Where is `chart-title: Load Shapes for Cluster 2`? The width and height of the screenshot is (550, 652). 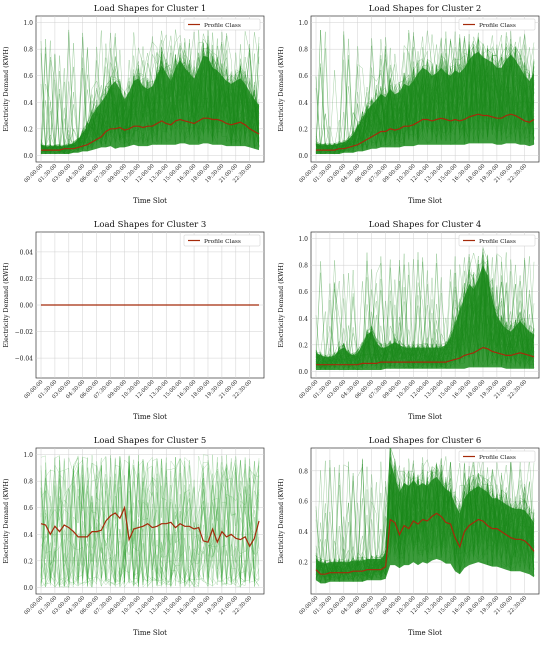 chart-title: Load Shapes for Cluster 2 is located at coordinates (425, 9).